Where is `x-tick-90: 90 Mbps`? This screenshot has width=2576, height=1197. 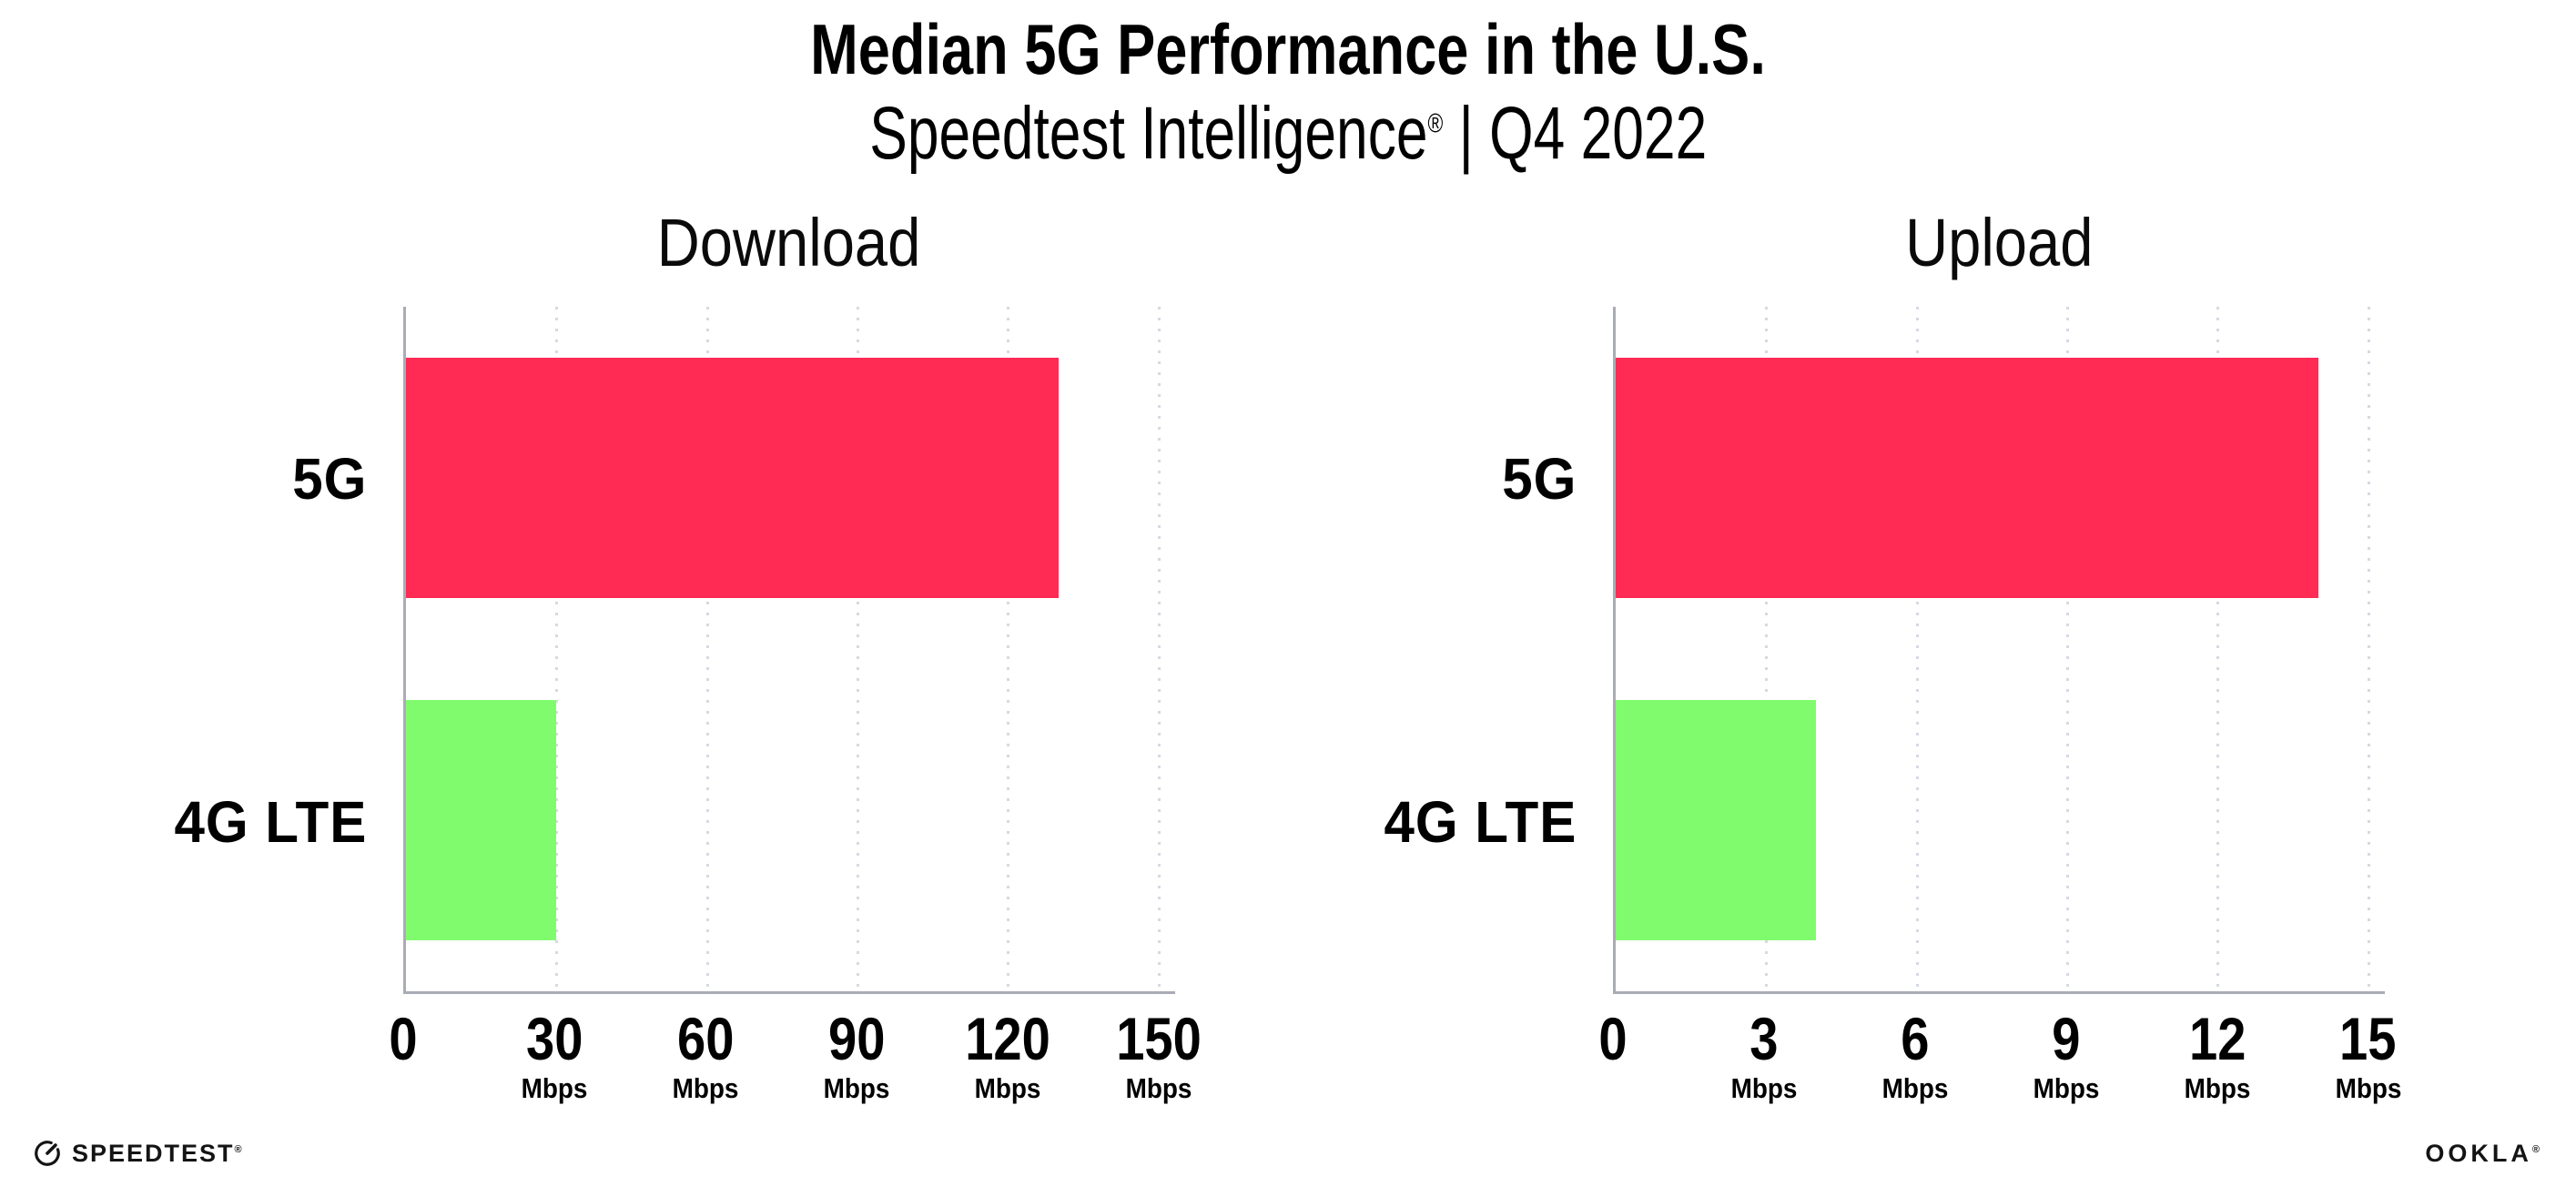
x-tick-90: 90 Mbps is located at coordinates (856, 1056).